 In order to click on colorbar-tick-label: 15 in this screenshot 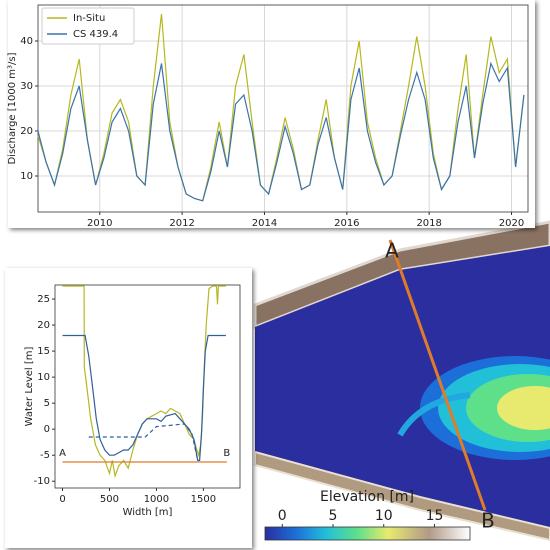, I will do `click(435, 516)`.